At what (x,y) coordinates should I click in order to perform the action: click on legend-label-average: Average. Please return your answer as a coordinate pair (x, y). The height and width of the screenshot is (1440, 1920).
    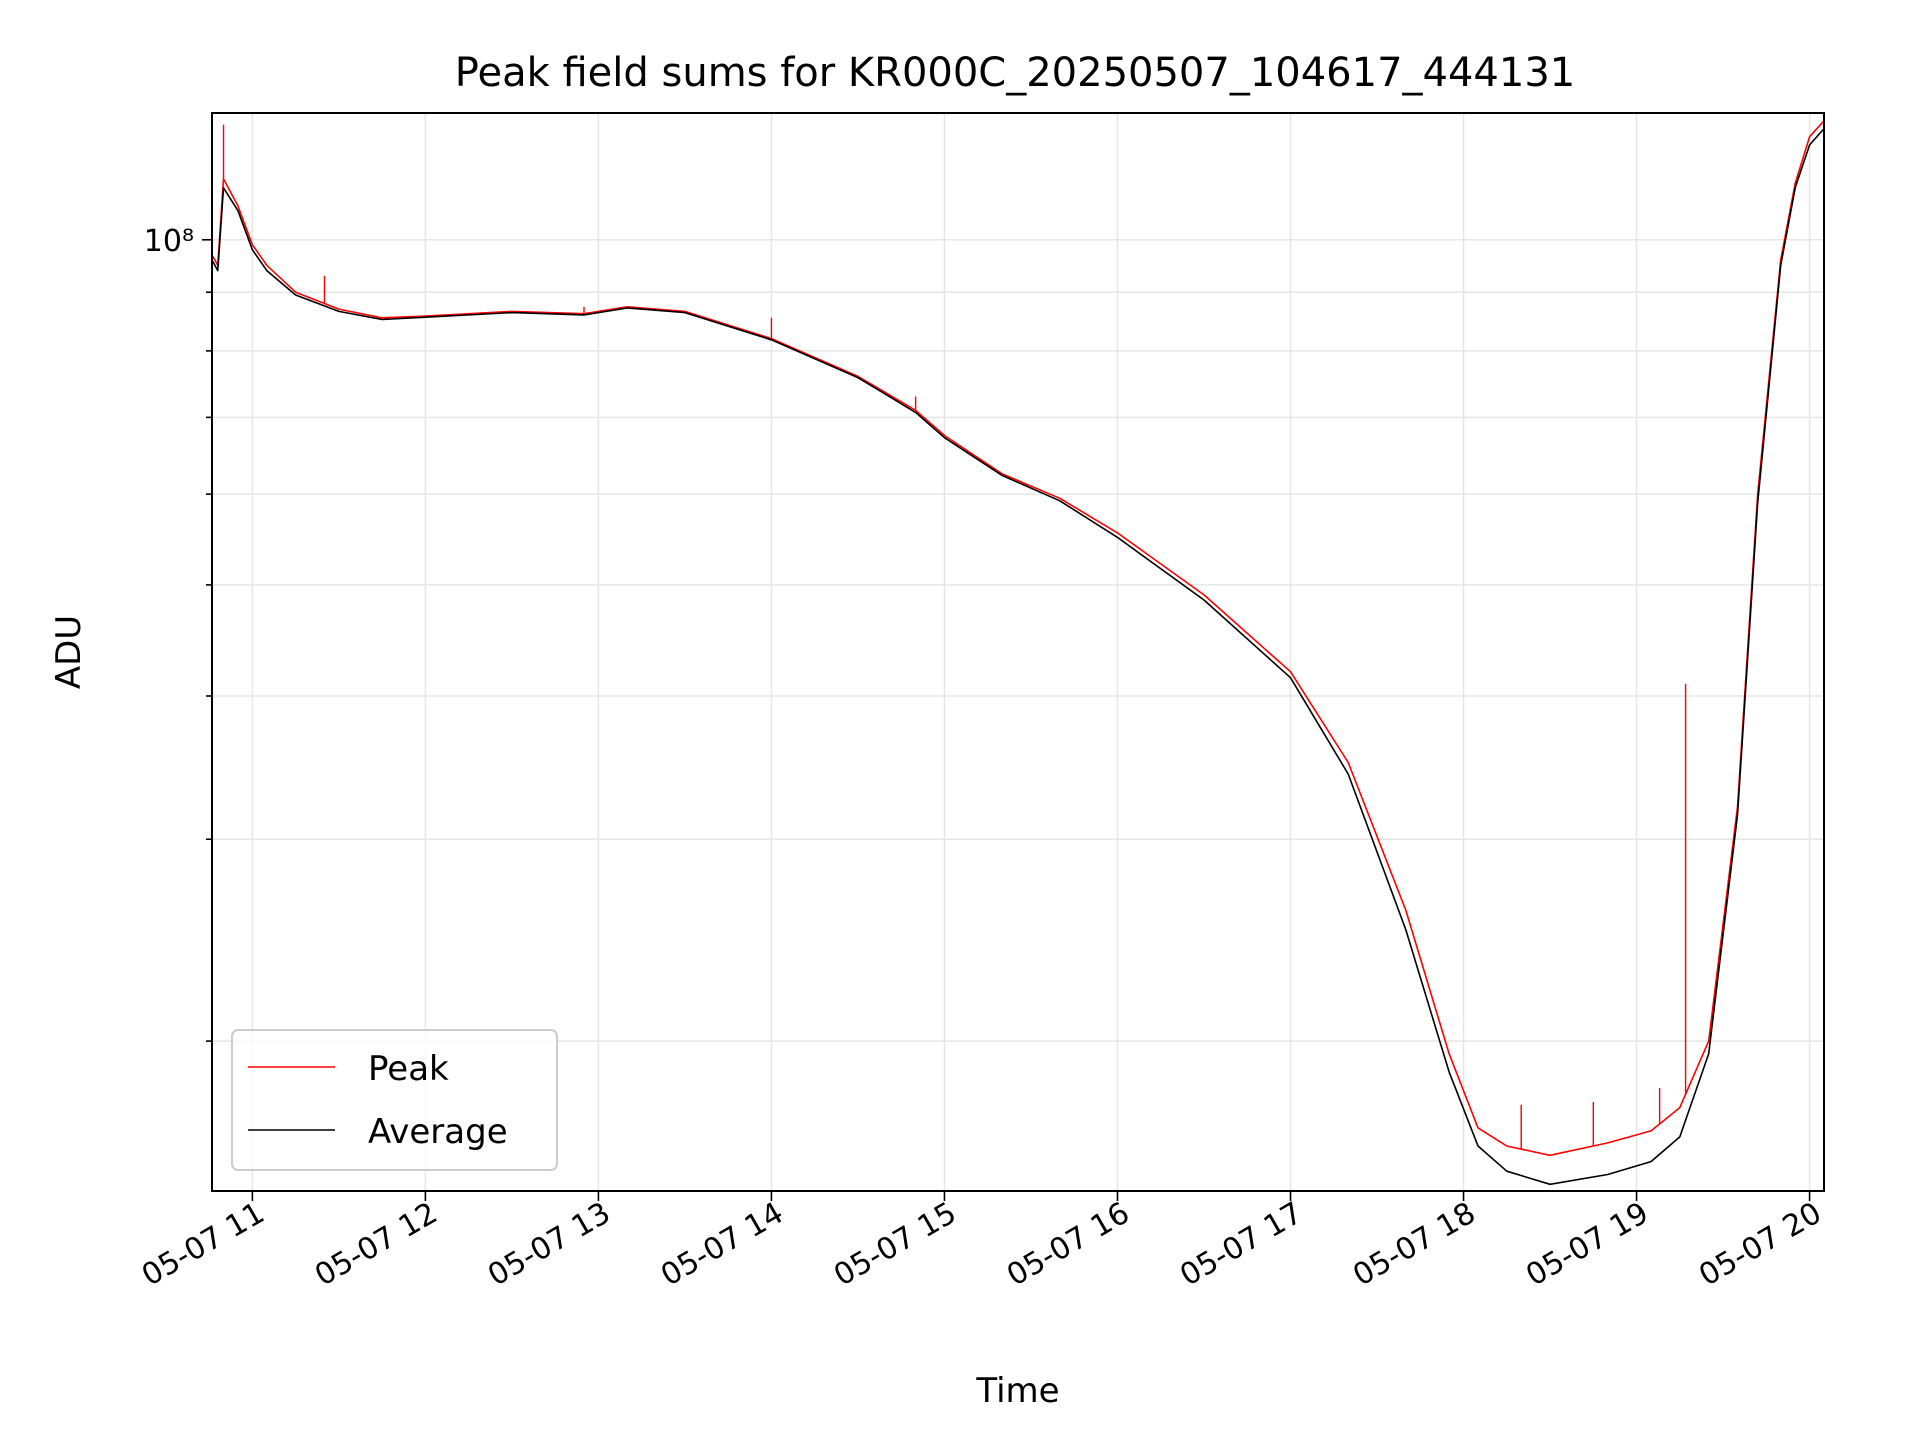
    Looking at the image, I should click on (438, 1132).